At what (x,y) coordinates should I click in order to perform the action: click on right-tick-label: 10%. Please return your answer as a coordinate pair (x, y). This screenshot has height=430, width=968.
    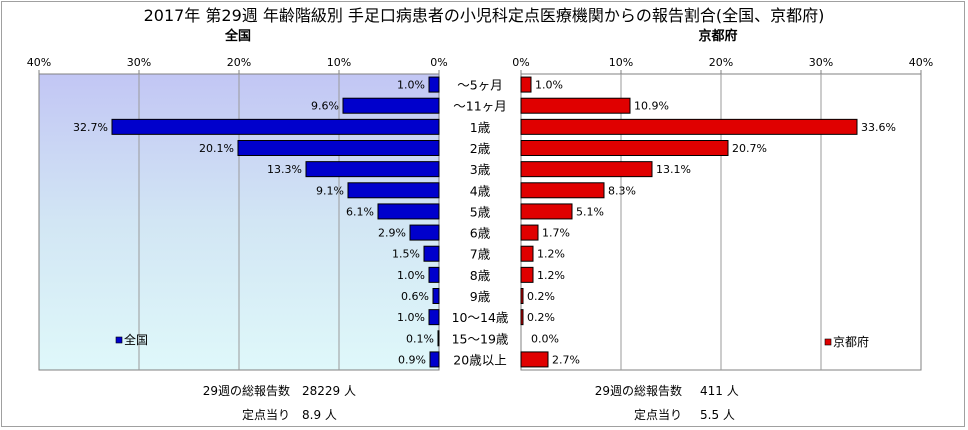
    Looking at the image, I should click on (621, 62).